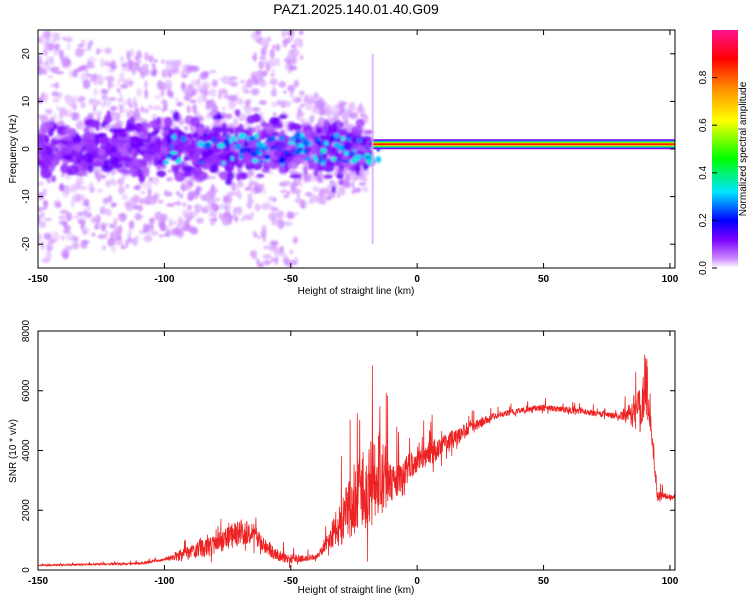 This screenshot has height=605, width=750. What do you see at coordinates (38, 581) in the screenshot?
I see `x-tick-label: -150` at bounding box center [38, 581].